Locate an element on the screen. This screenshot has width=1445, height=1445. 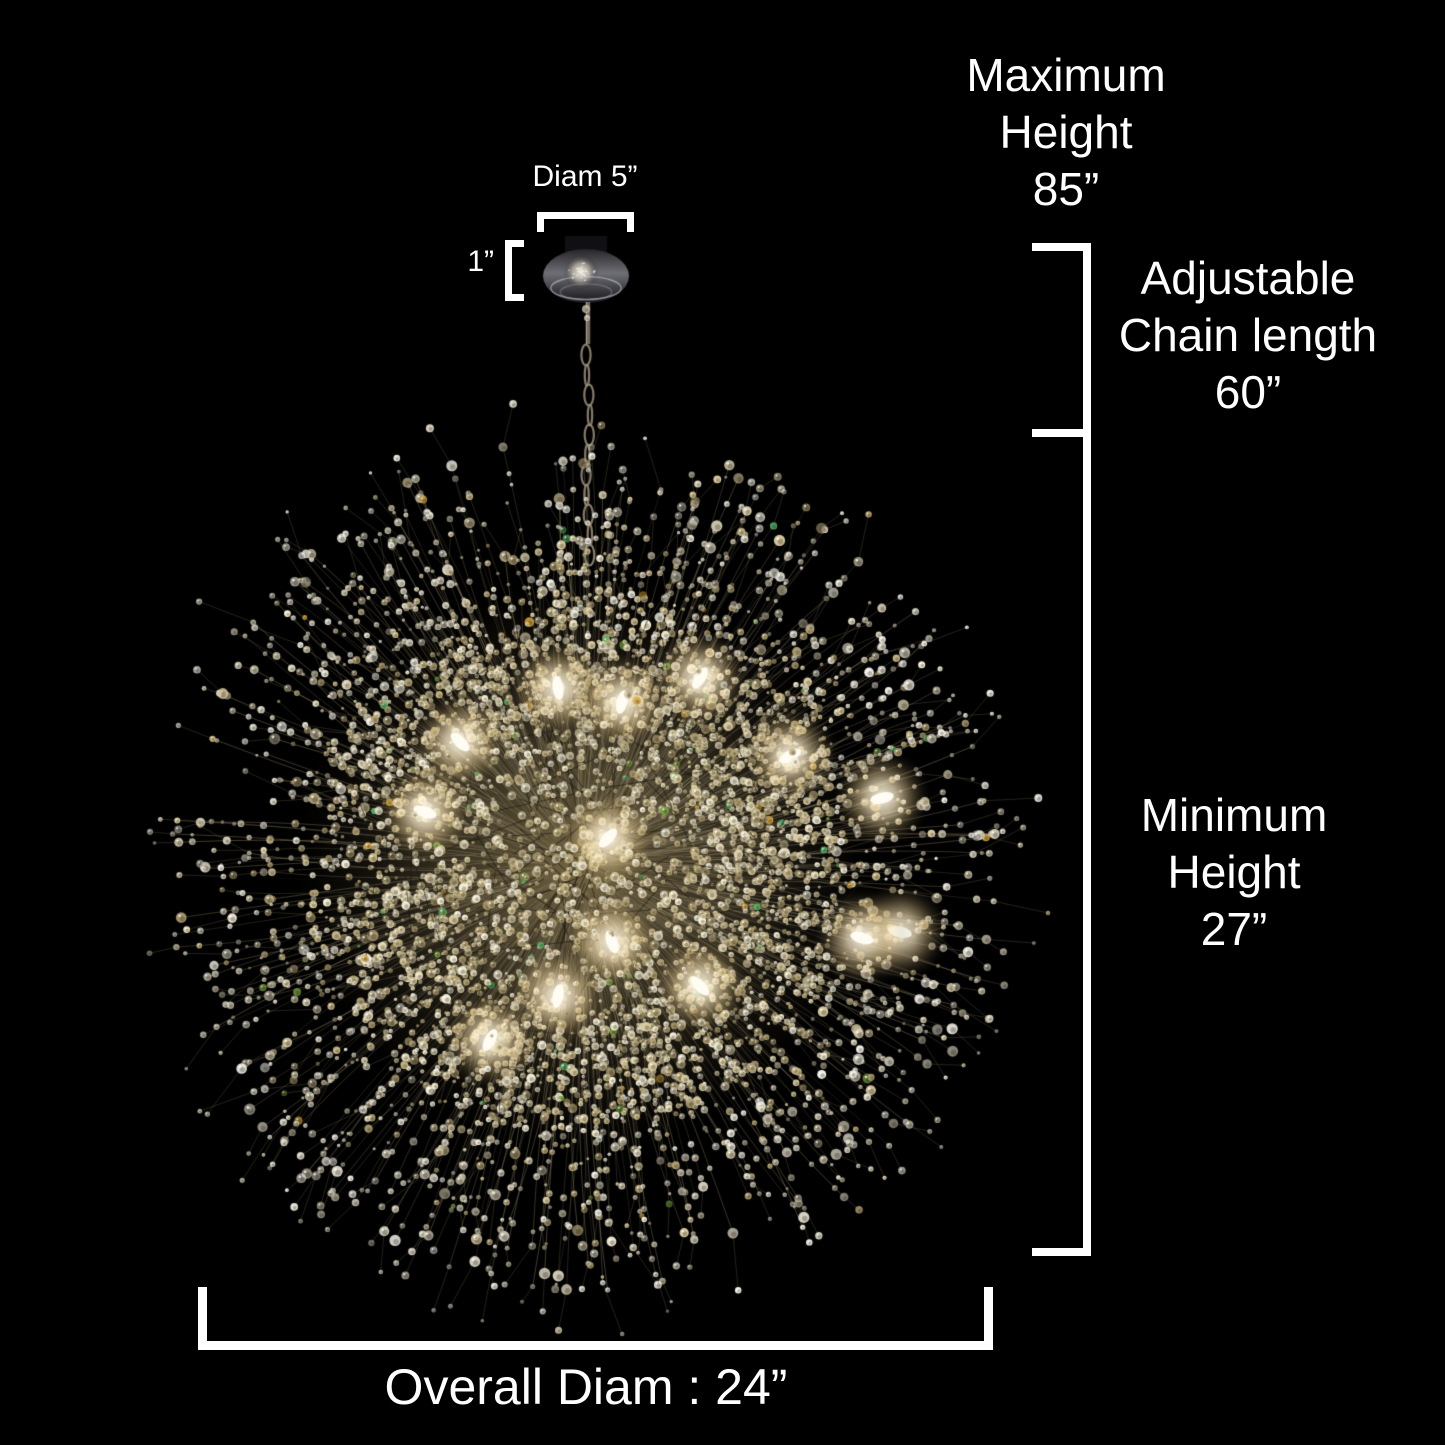
canopy-diam-bracket-line is located at coordinates (585, 215).